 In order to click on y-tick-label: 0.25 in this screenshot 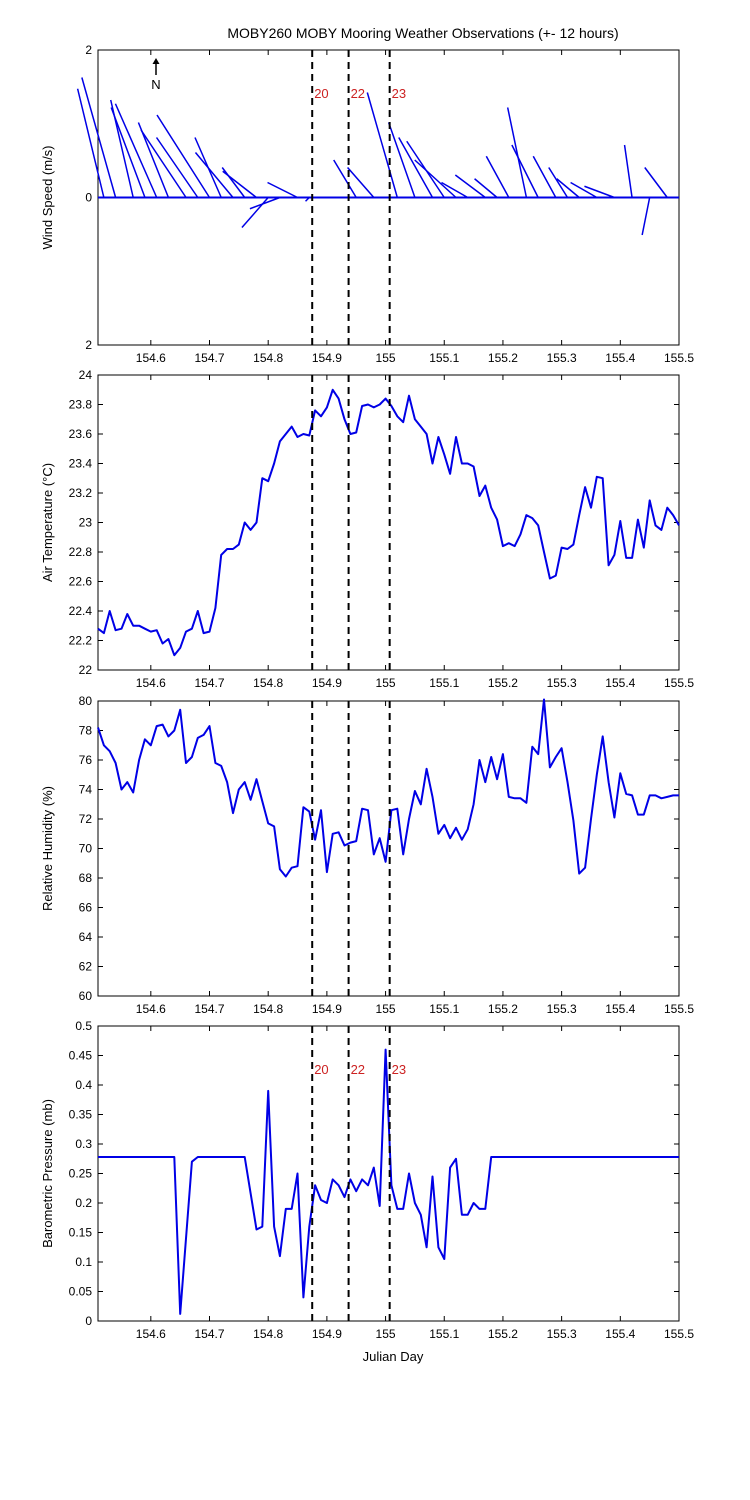, I will do `click(81, 1174)`.